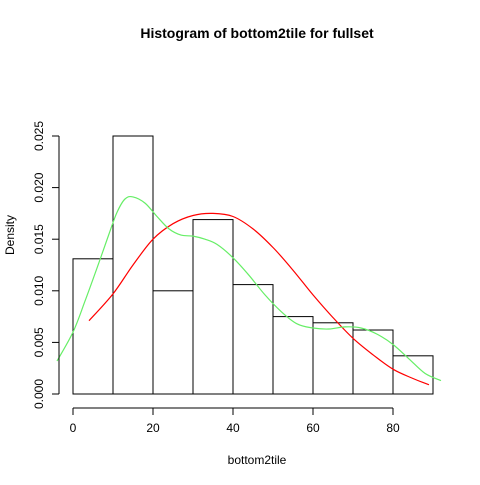  I want to click on y-tick-label-4: 0.020, so click(39, 187).